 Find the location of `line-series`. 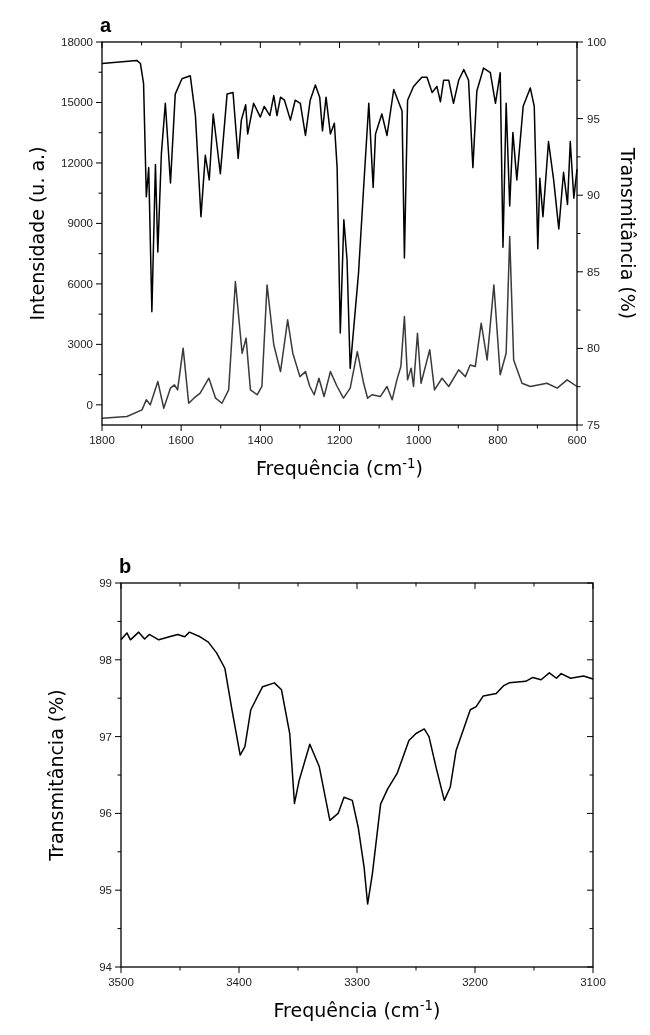

line-series is located at coordinates (339, 327).